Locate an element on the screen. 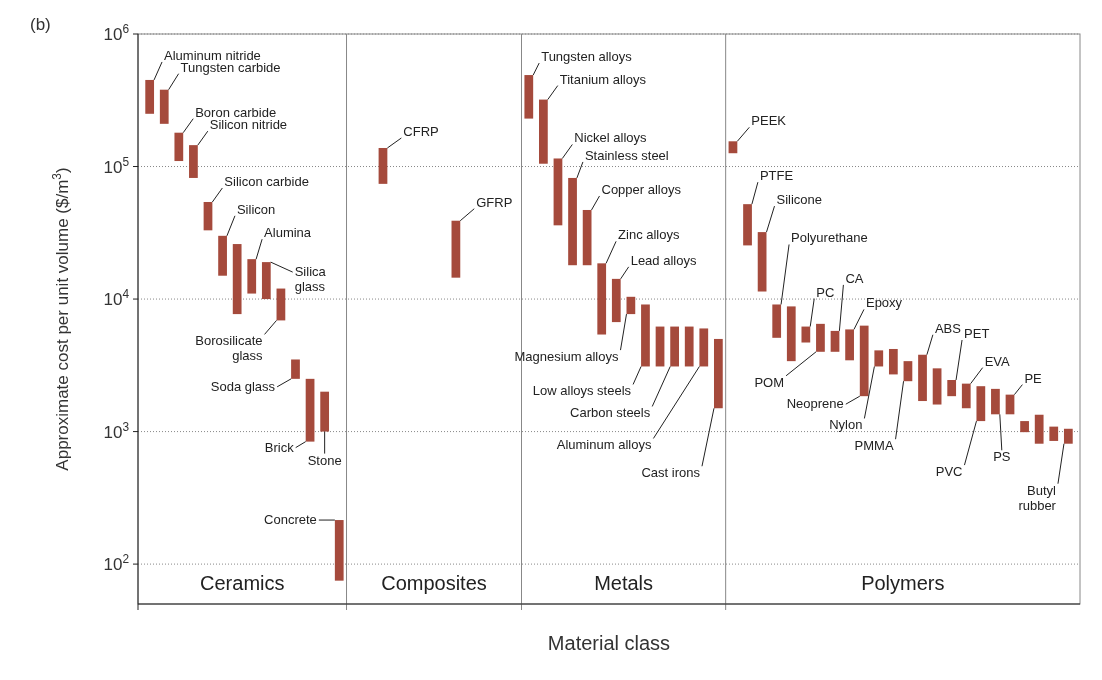  annotation: Polymers is located at coordinates (903, 583).